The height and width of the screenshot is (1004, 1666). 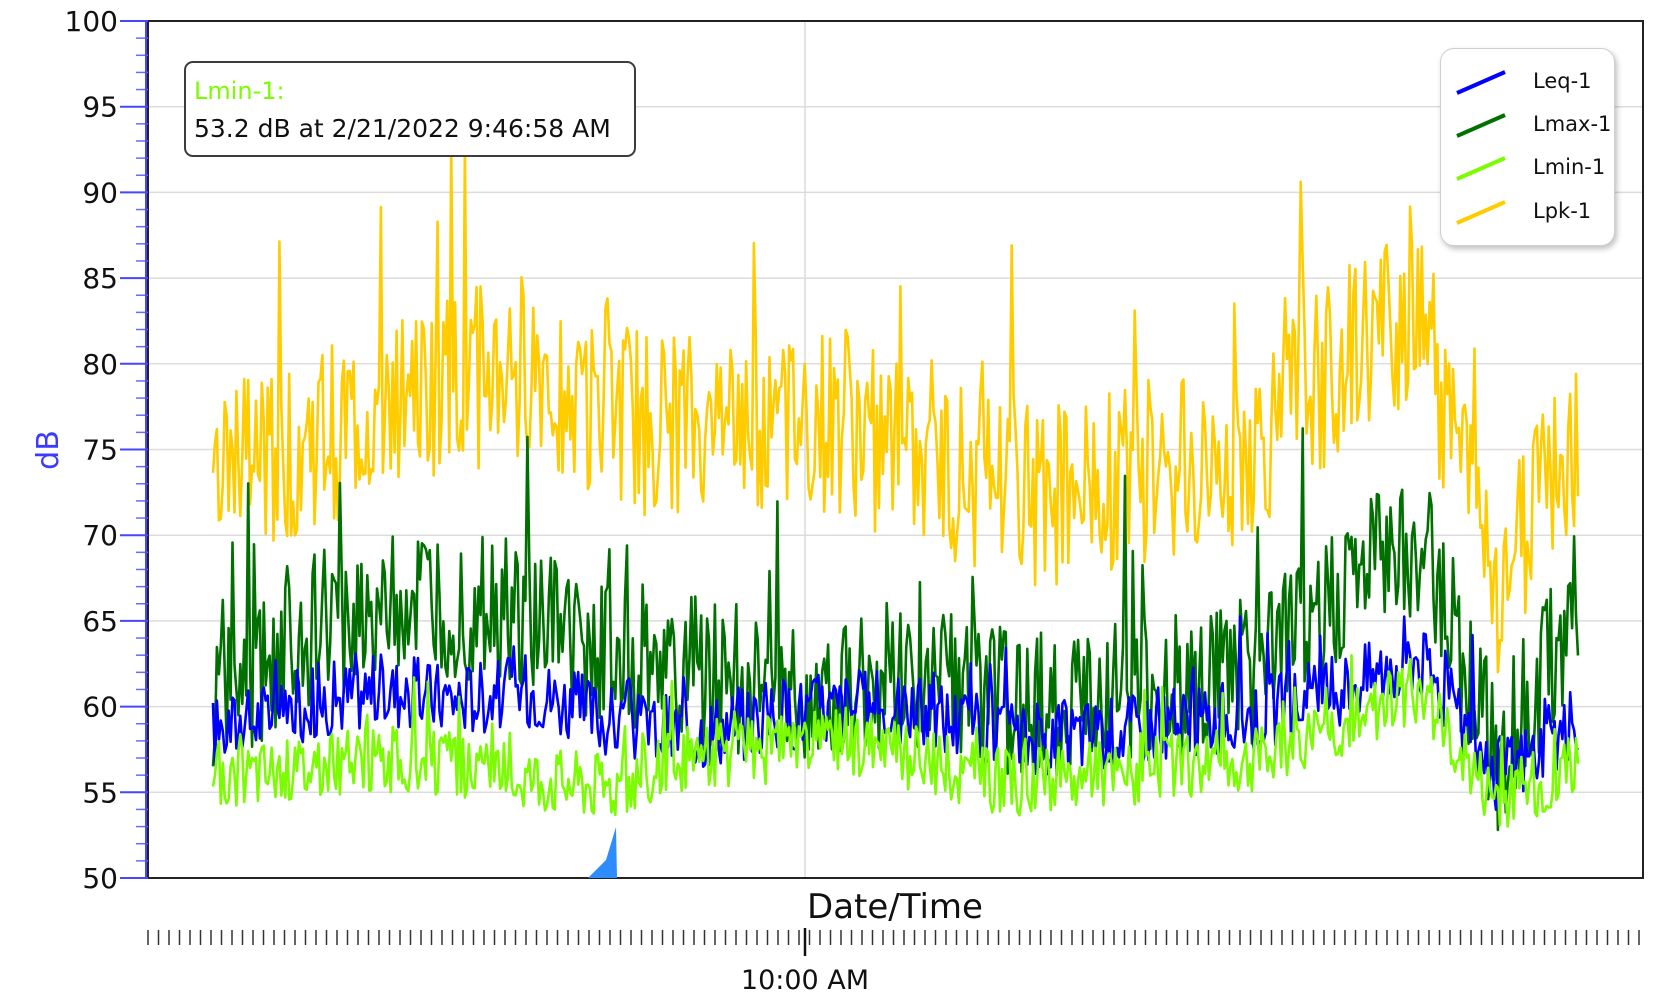 What do you see at coordinates (239, 91) in the screenshot?
I see `tooltip-series-name: Lmin-1:` at bounding box center [239, 91].